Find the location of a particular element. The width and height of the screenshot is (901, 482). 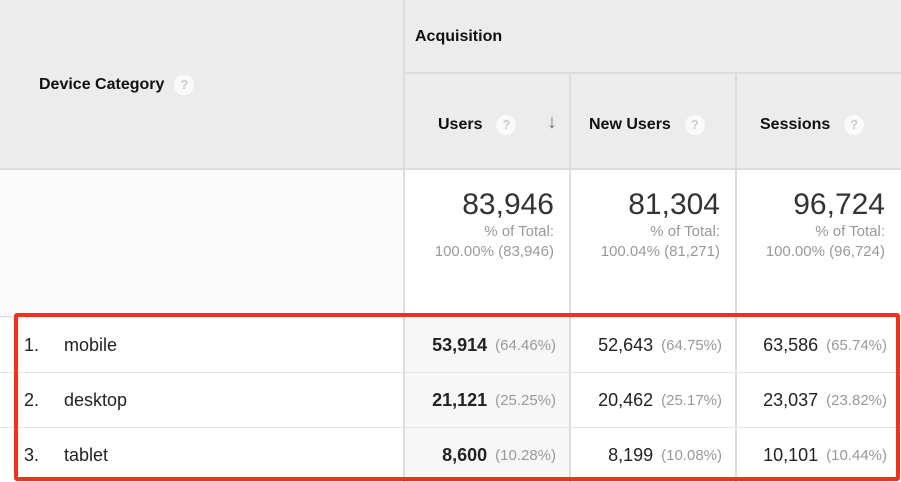

metric-percent: (10.08%) is located at coordinates (691, 455).